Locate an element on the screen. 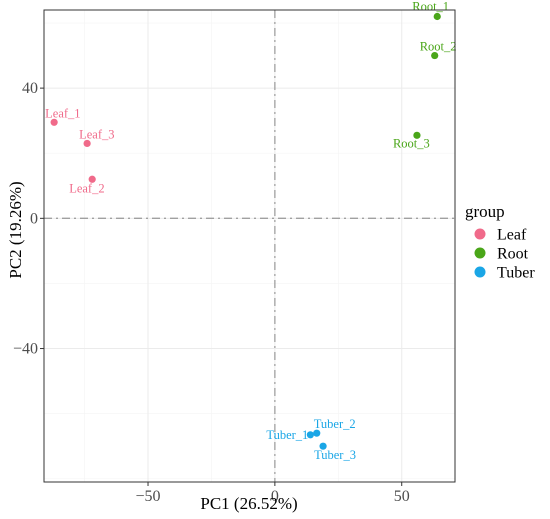 Image resolution: width=550 pixels, height=519 pixels. legend-key-leaf is located at coordinates (480, 234).